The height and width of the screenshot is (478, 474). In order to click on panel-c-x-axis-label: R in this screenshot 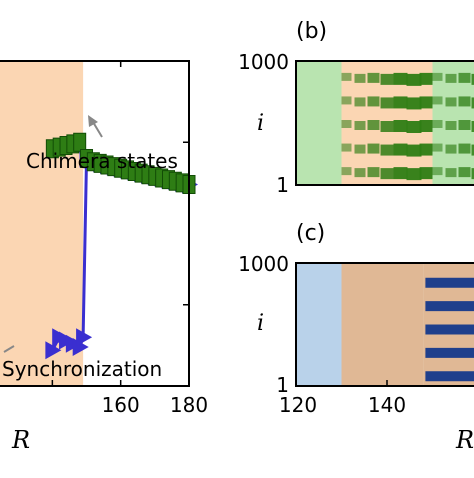, I will do `click(464, 440)`.